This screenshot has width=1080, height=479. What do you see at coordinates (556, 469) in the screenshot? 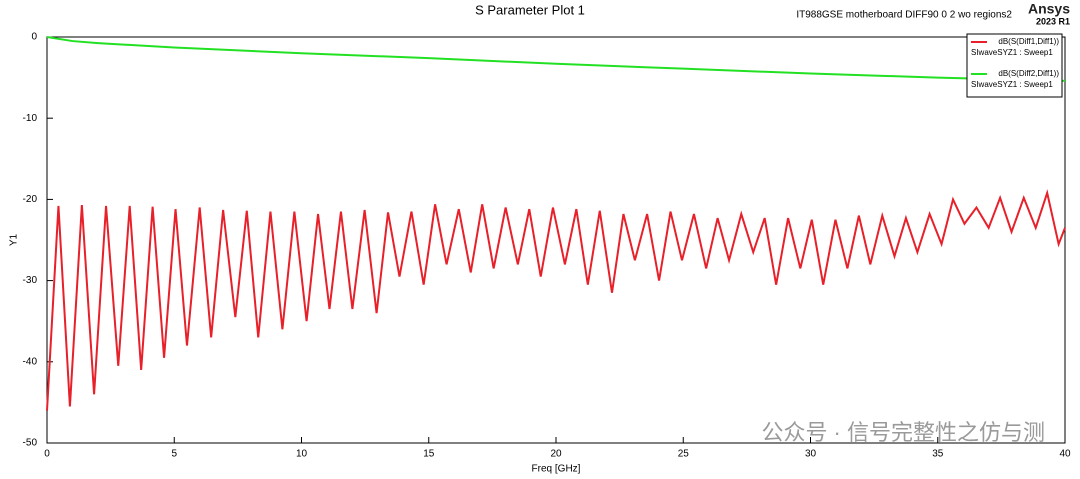
I see `x-axis-label: Freq [GHz]` at bounding box center [556, 469].